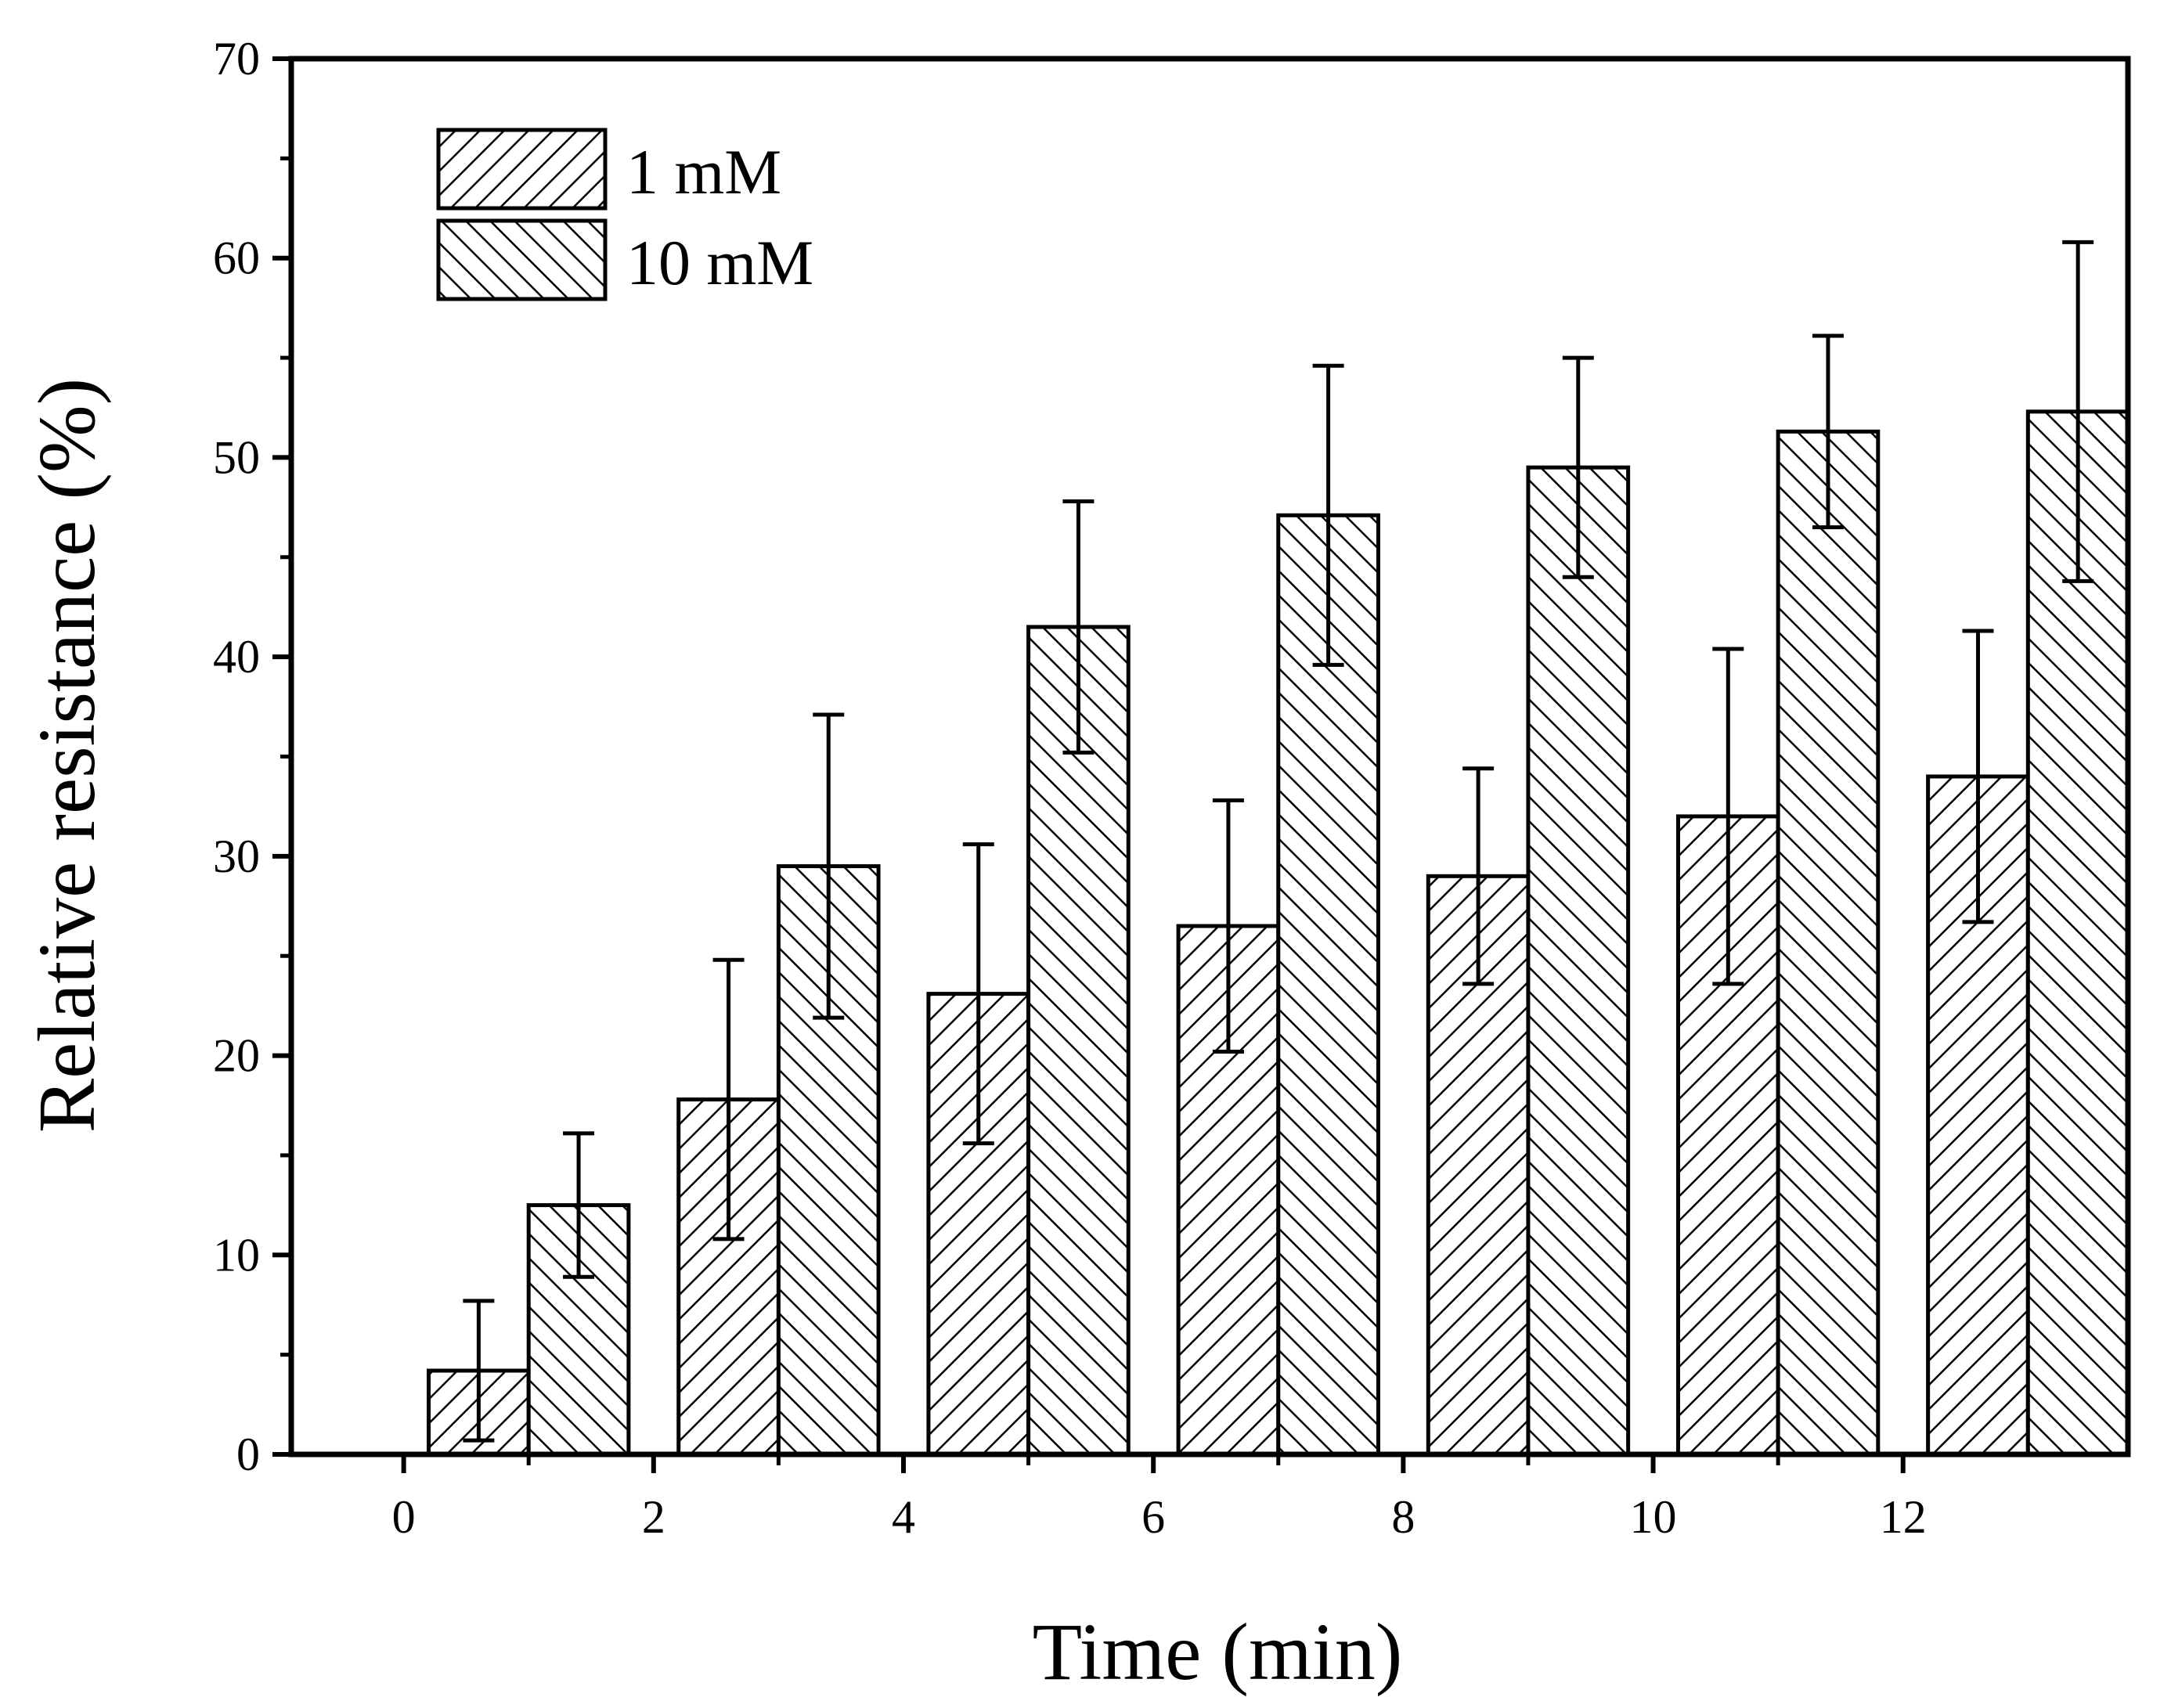 The image size is (2171, 1708). Describe the element at coordinates (1903, 1517) in the screenshot. I see `x-tick-label-12: 12` at that location.